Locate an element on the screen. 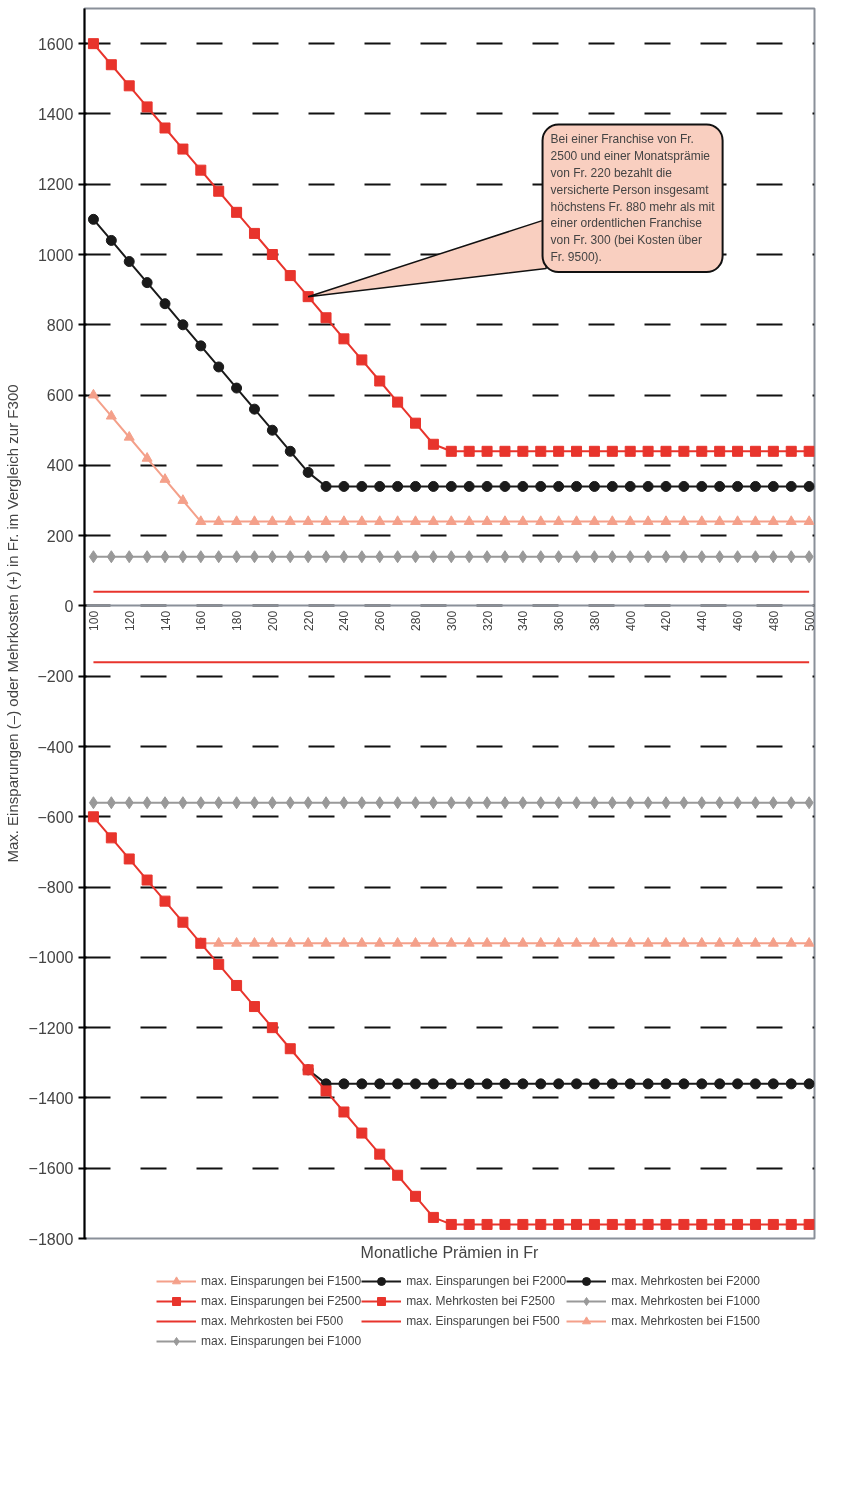 This screenshot has width=847, height=1504. y-tick-label: 1600 is located at coordinates (55, 44).